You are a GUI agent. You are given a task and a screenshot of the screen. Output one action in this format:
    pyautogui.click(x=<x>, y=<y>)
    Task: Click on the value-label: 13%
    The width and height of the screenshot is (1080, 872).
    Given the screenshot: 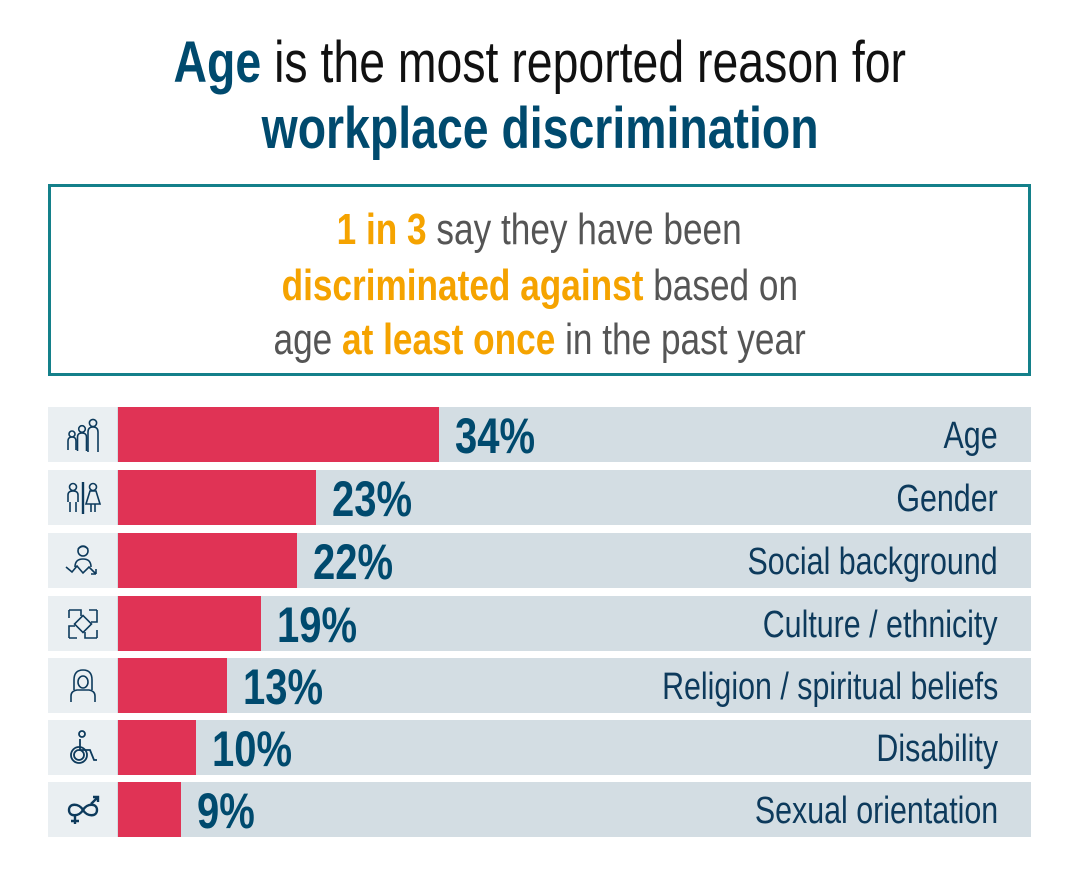 What is the action you would take?
    pyautogui.click(x=283, y=687)
    